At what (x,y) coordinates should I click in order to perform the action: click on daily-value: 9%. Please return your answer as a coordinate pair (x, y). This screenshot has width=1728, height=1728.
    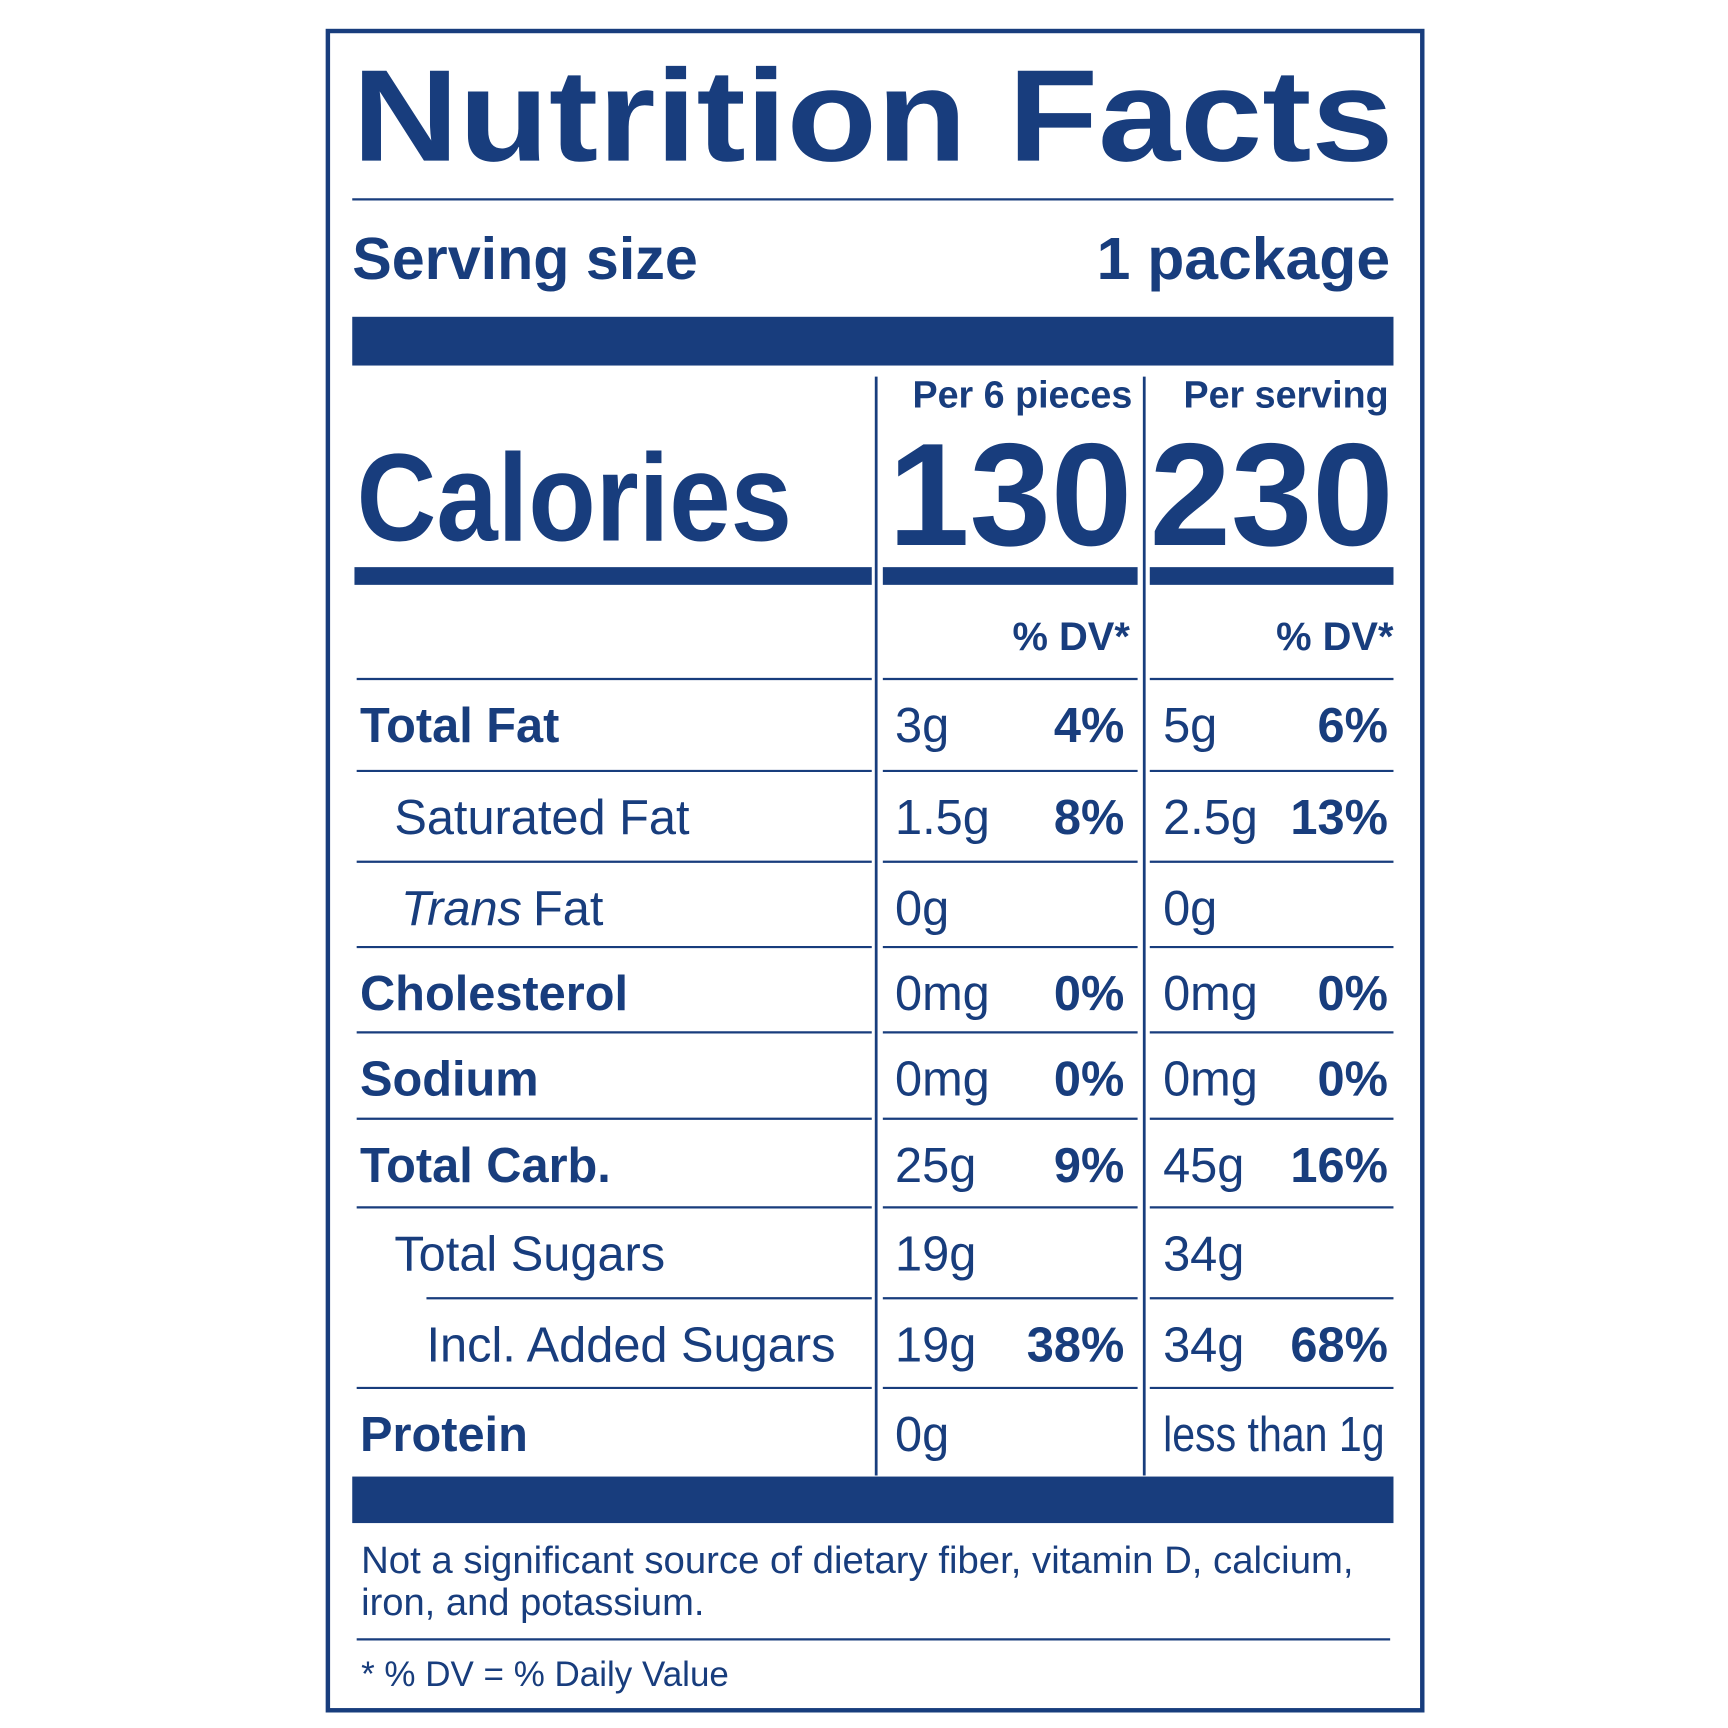
    Looking at the image, I should click on (1089, 1166).